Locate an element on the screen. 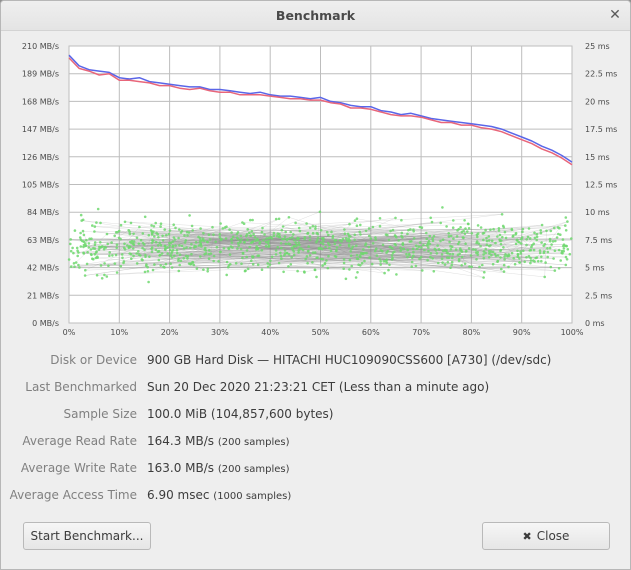 Image resolution: width=631 pixels, height=570 pixels. y-left-tick-label: 147 MB/s is located at coordinates (40, 129).